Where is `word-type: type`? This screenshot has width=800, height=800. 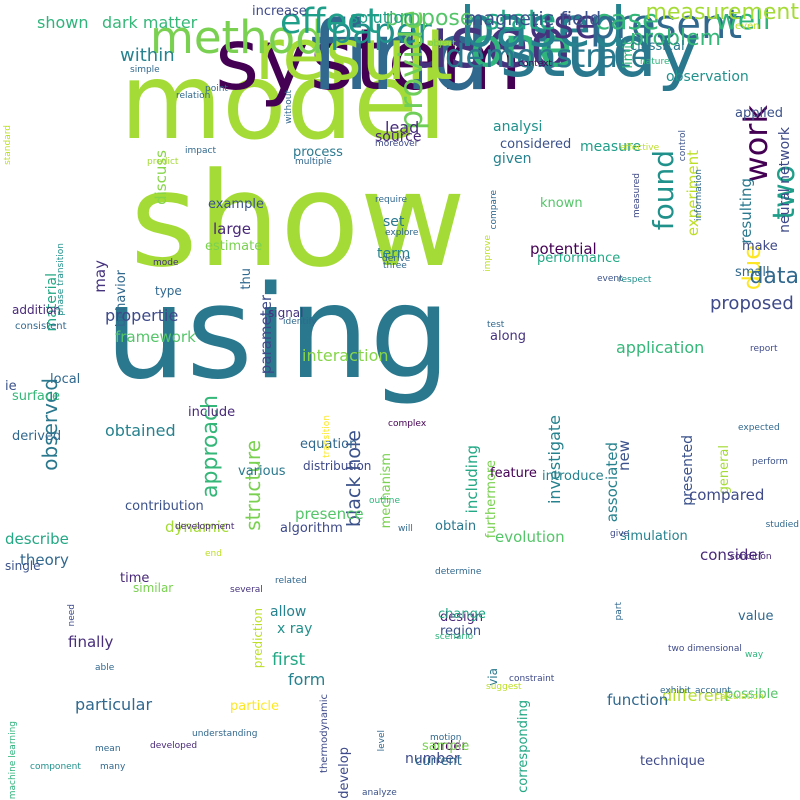
word-type: type is located at coordinates (168, 291).